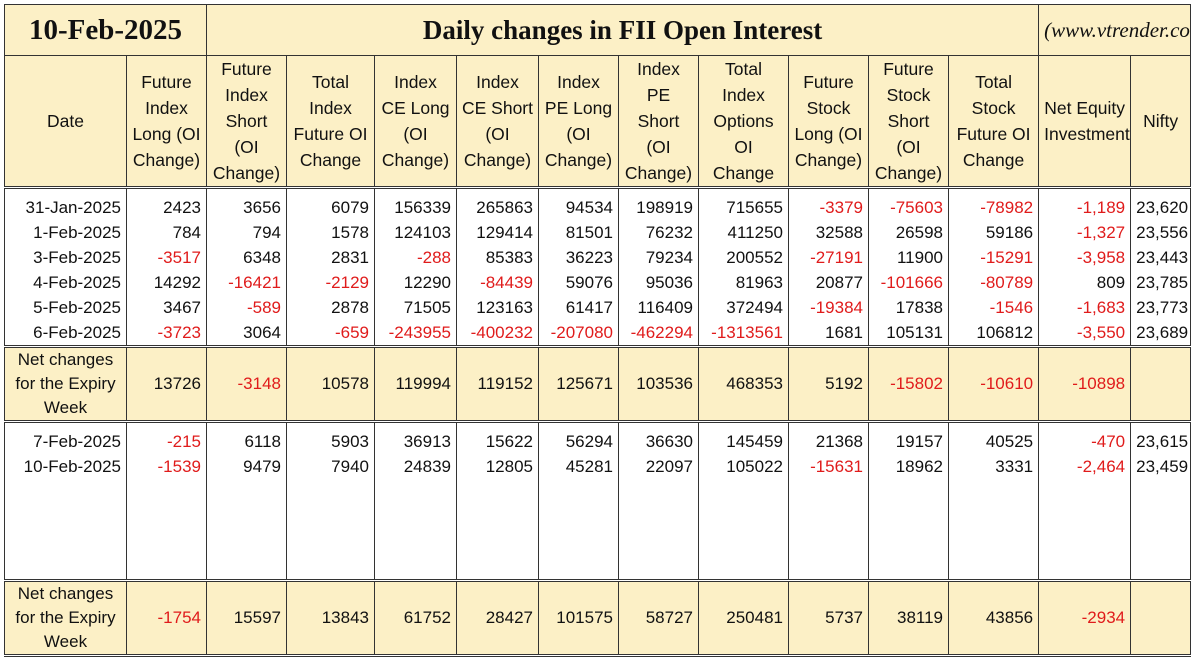 Image resolution: width=1200 pixels, height=657 pixels. Describe the element at coordinates (1161, 232) in the screenshot. I see `value-cell: 23,556` at that location.